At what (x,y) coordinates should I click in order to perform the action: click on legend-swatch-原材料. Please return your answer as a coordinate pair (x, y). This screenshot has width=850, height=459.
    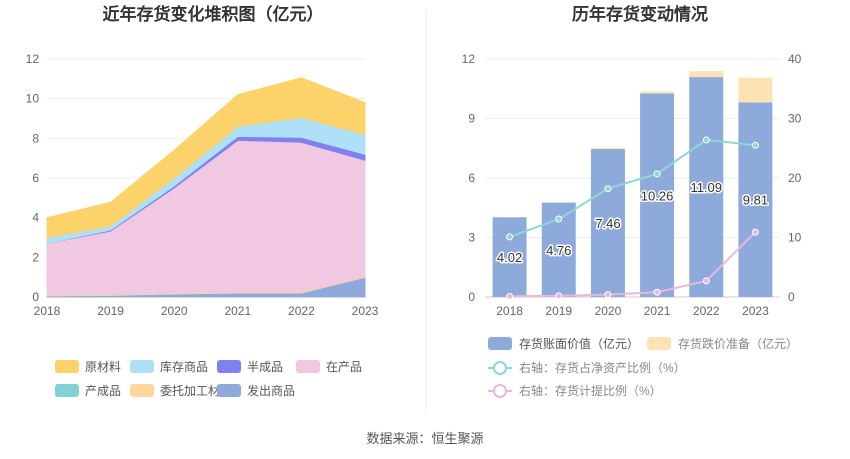
    Looking at the image, I should click on (67, 366).